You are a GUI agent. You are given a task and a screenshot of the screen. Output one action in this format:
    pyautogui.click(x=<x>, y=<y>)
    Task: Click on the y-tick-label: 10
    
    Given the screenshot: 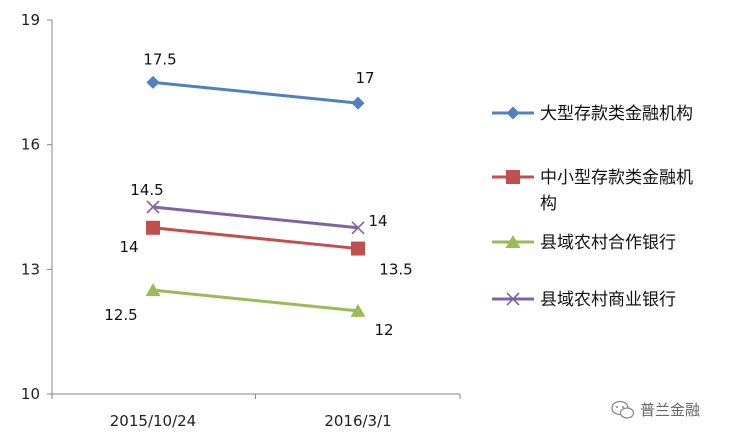 What is the action you would take?
    pyautogui.click(x=30, y=394)
    